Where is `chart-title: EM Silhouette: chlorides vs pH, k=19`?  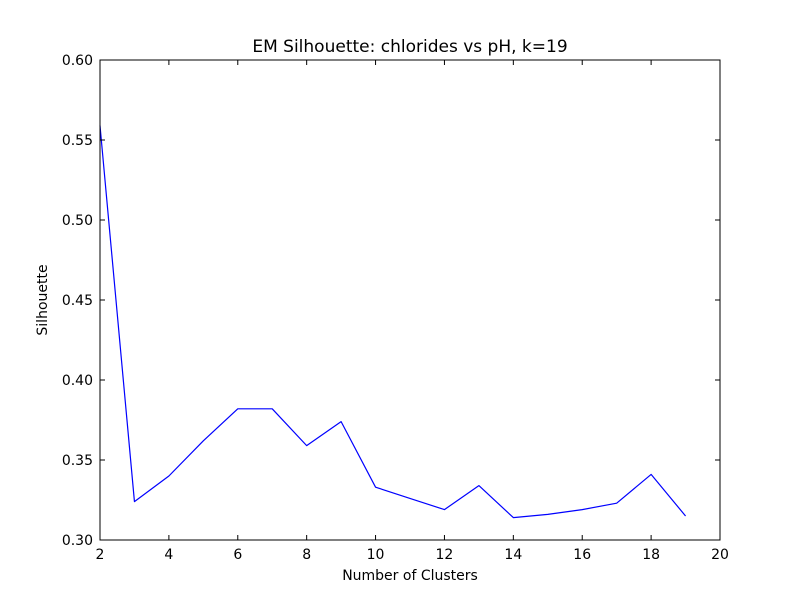
chart-title: EM Silhouette: chlorides vs pH, k=19 is located at coordinates (409, 47).